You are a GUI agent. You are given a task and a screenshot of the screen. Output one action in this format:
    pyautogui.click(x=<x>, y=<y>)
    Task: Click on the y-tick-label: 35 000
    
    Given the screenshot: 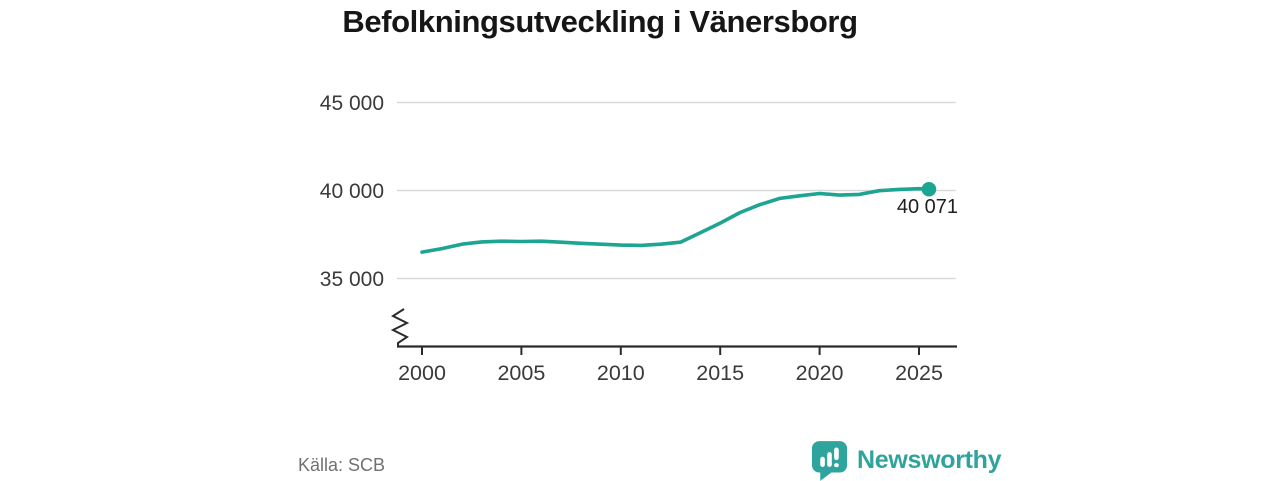 What is the action you would take?
    pyautogui.click(x=352, y=279)
    